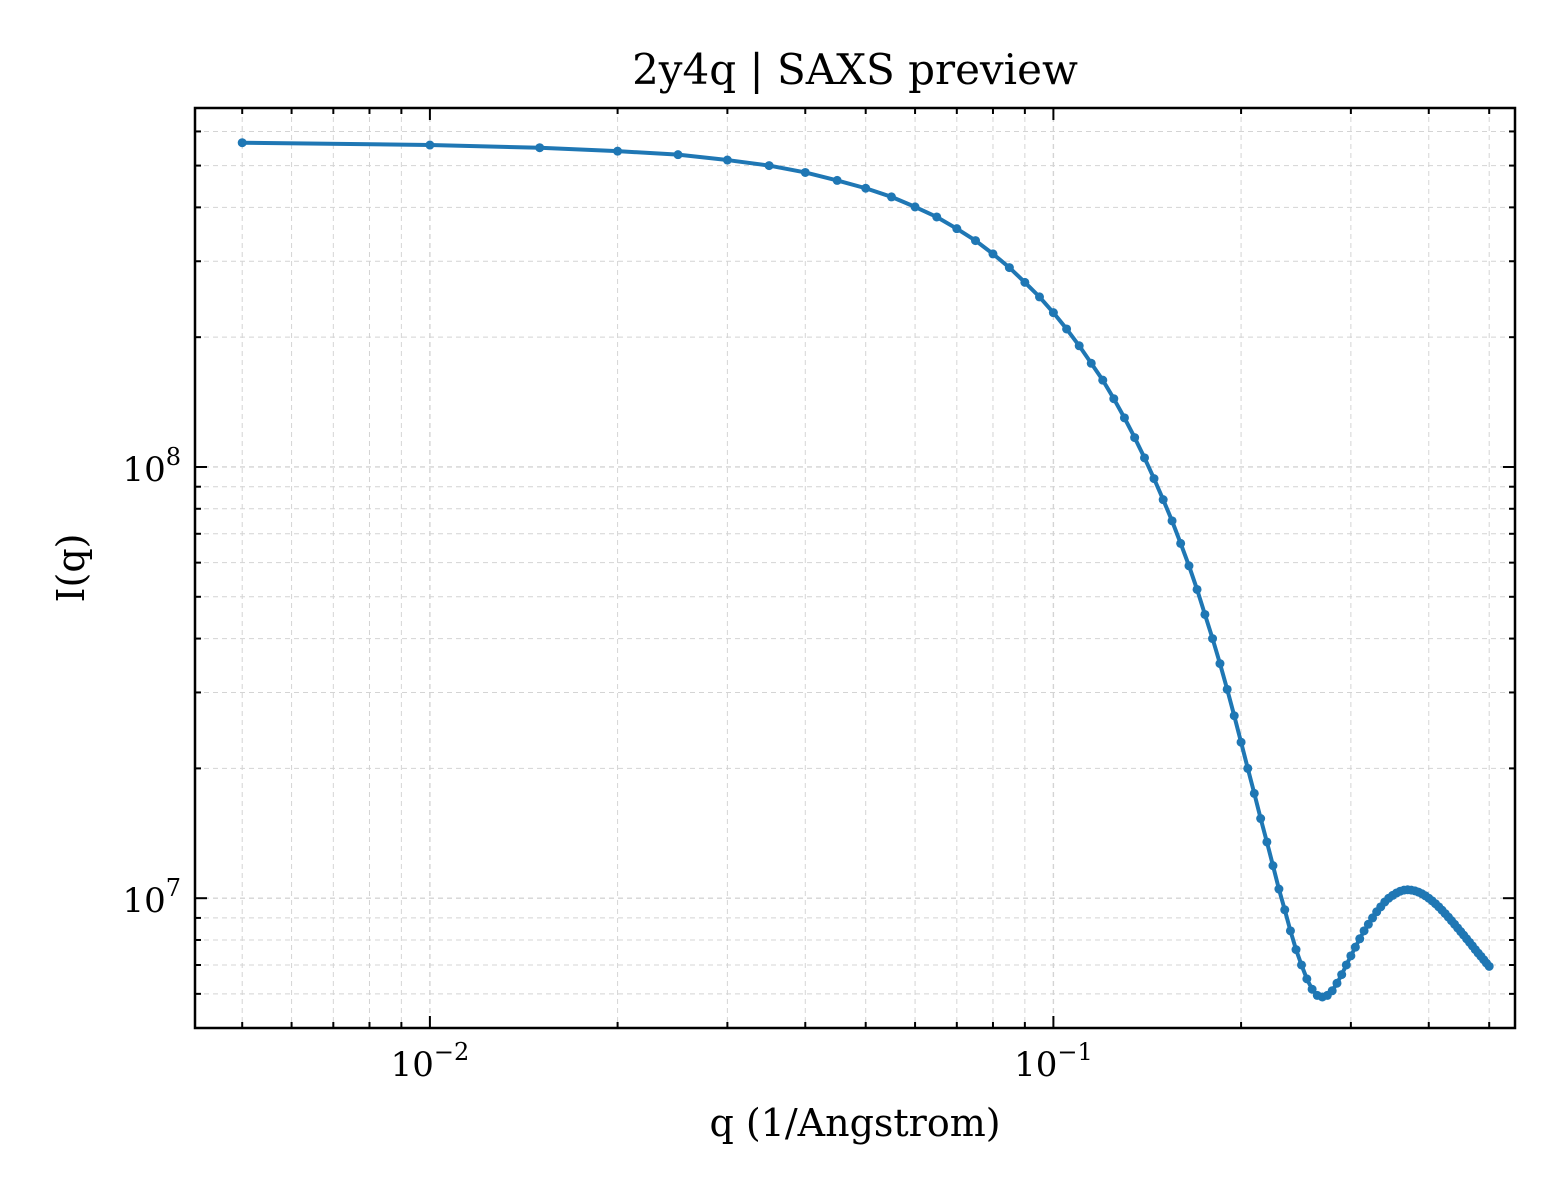  What do you see at coordinates (855, 69) in the screenshot?
I see `chart-title: 2y4q | SAXS preview` at bounding box center [855, 69].